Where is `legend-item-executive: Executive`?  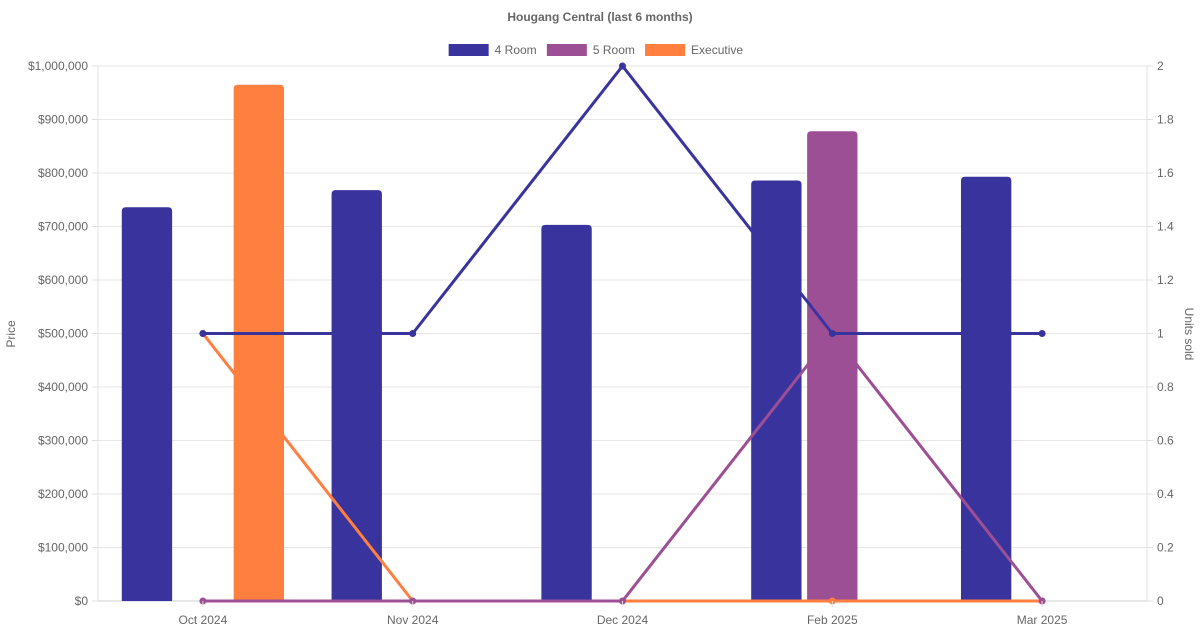 legend-item-executive: Executive is located at coordinates (694, 50).